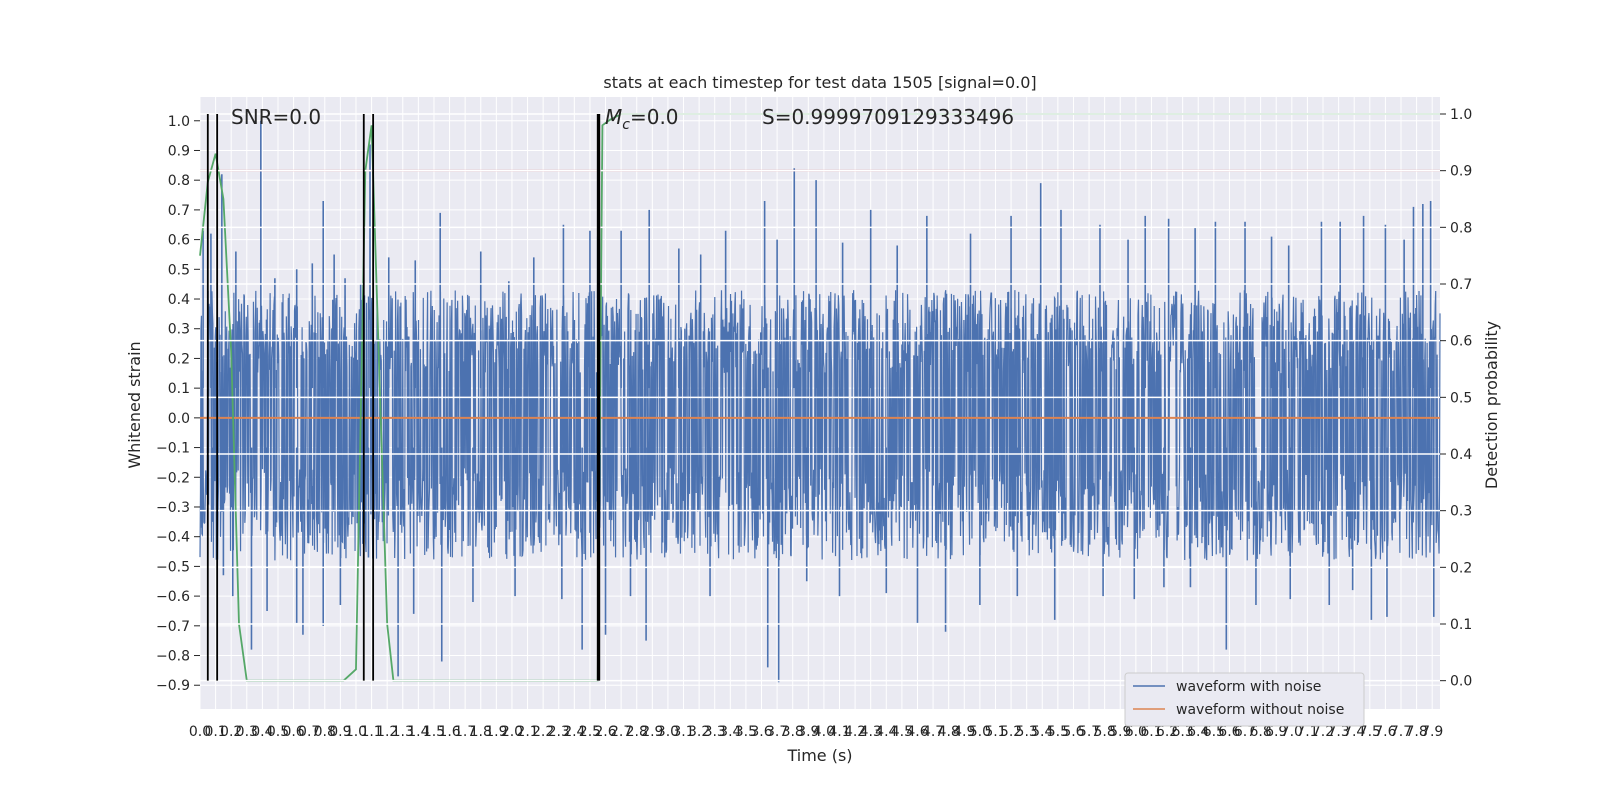 This screenshot has width=1600, height=800. I want to click on x-tick-label: 7.3, so click(1338, 732).